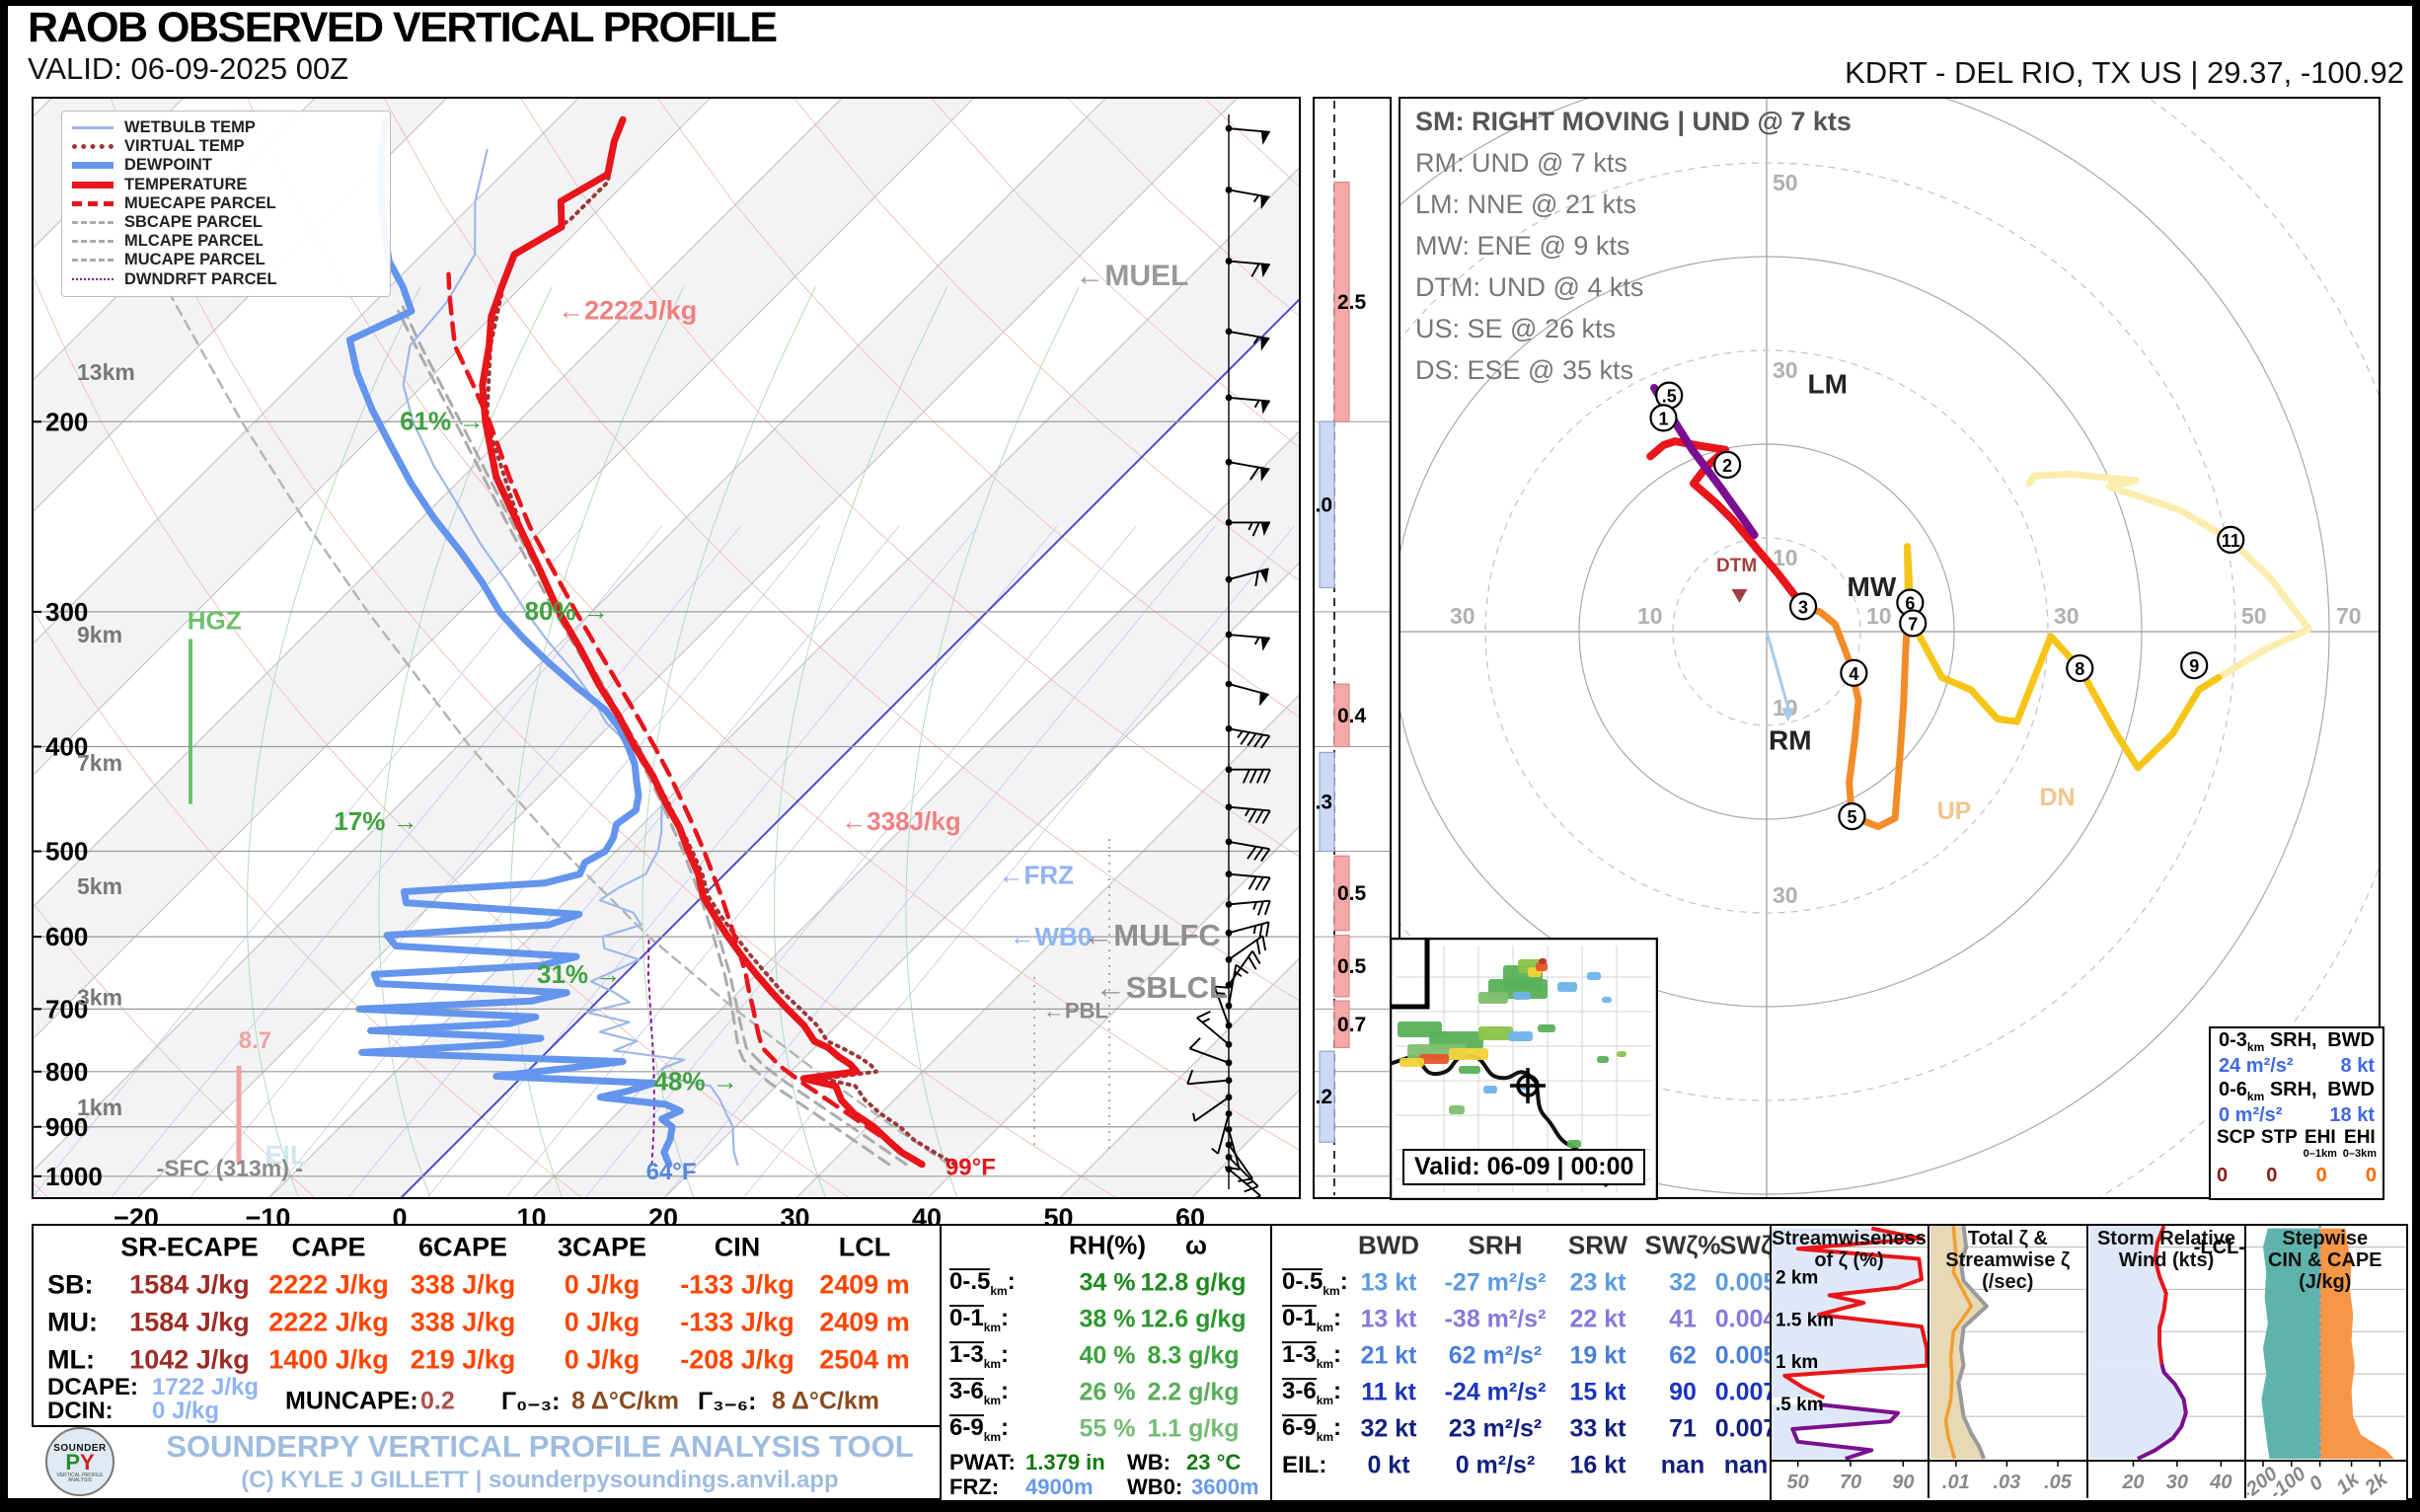  Describe the element at coordinates (255, 1040) in the screenshot. I see `annotation: 8.7` at that location.